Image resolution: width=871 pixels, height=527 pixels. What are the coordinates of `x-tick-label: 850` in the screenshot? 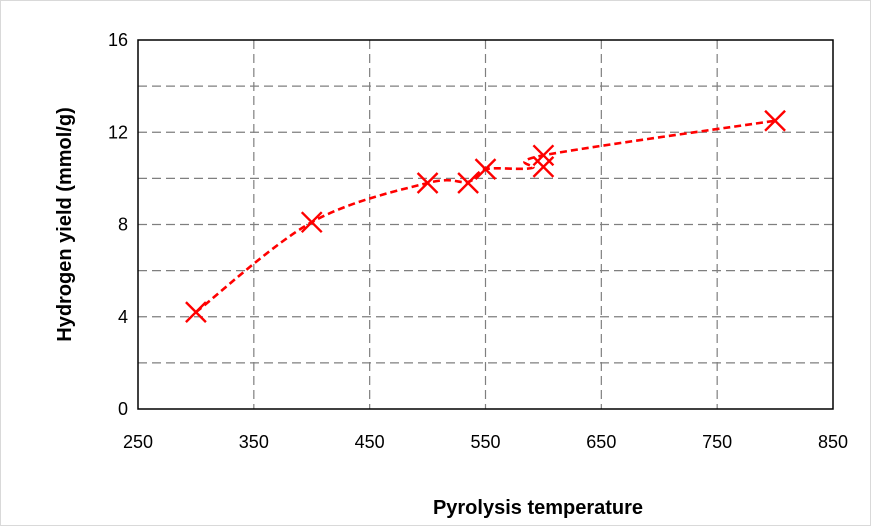 It's located at (833, 442).